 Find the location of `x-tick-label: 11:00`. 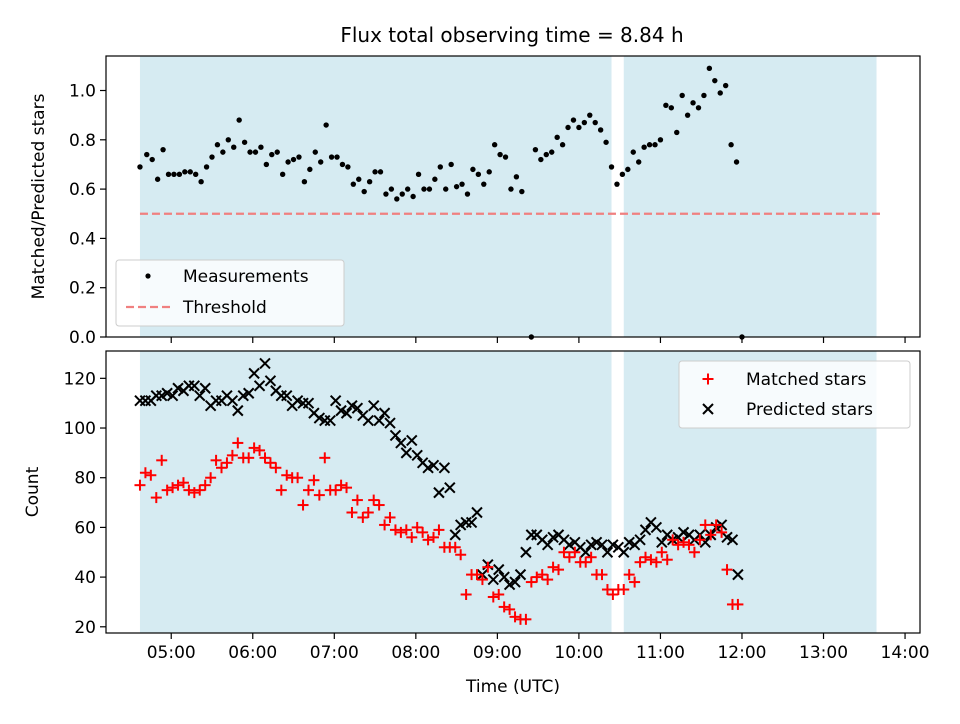

x-tick-label: 11:00 is located at coordinates (660, 653).